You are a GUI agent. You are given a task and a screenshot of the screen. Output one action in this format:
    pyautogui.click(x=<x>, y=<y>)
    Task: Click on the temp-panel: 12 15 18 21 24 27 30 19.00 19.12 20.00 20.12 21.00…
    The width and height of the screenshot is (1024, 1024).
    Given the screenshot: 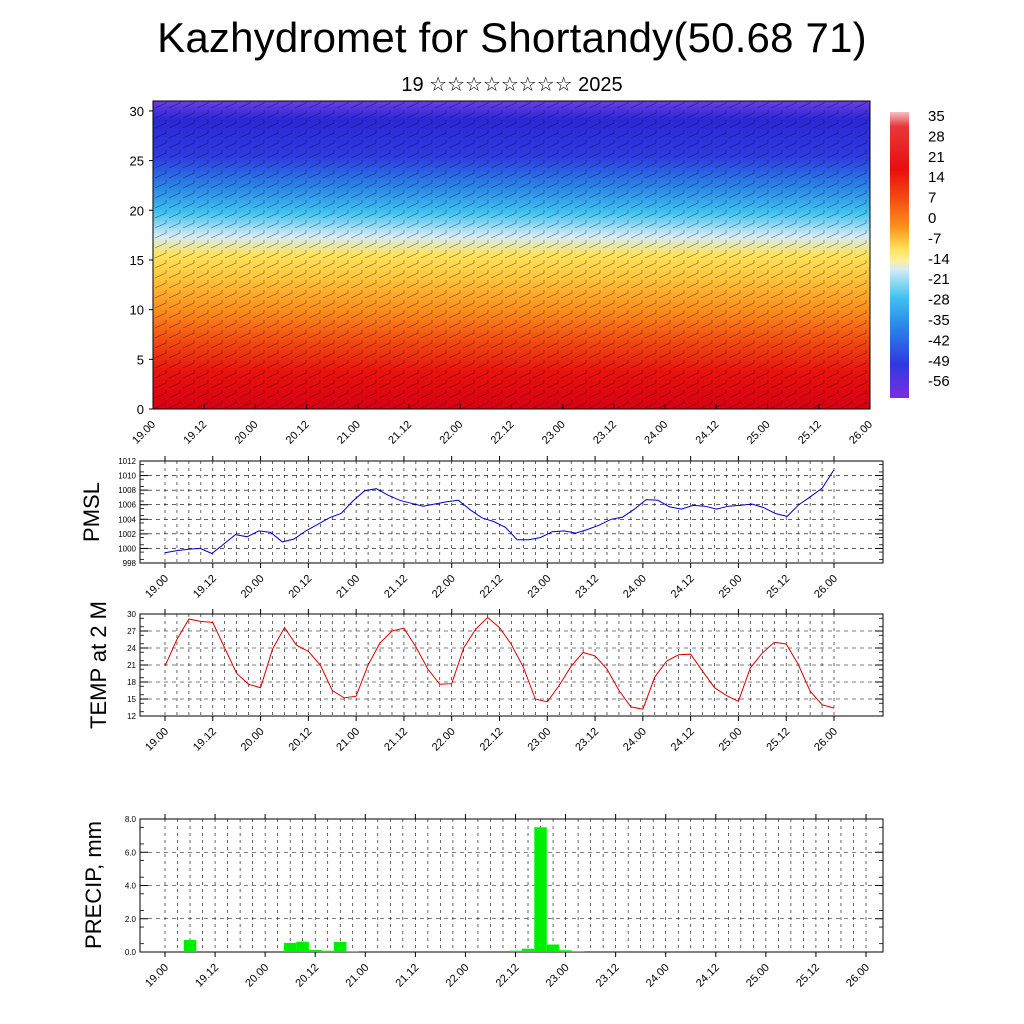 What is the action you would take?
    pyautogui.click(x=485, y=677)
    